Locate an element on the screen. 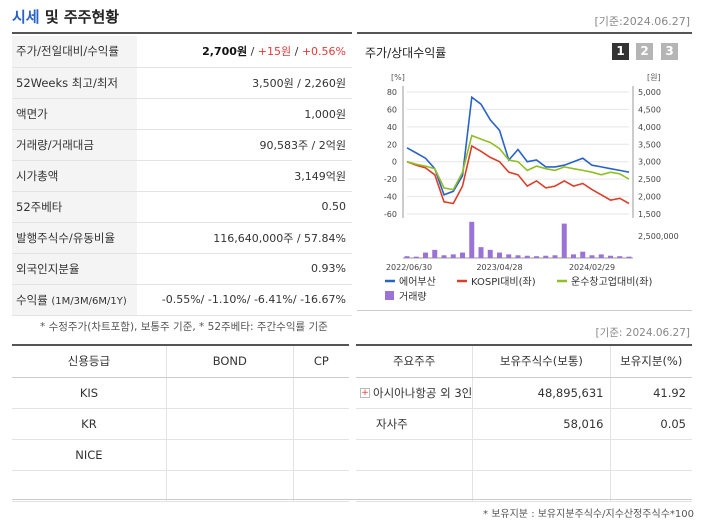  left-tick-label: 0 is located at coordinates (394, 162).